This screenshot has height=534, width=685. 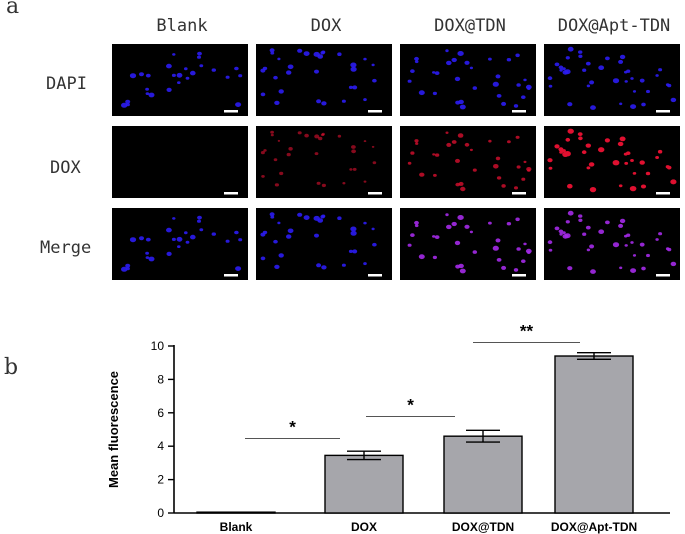 What do you see at coordinates (160, 446) in the screenshot?
I see `y-tick-label: 4` at bounding box center [160, 446].